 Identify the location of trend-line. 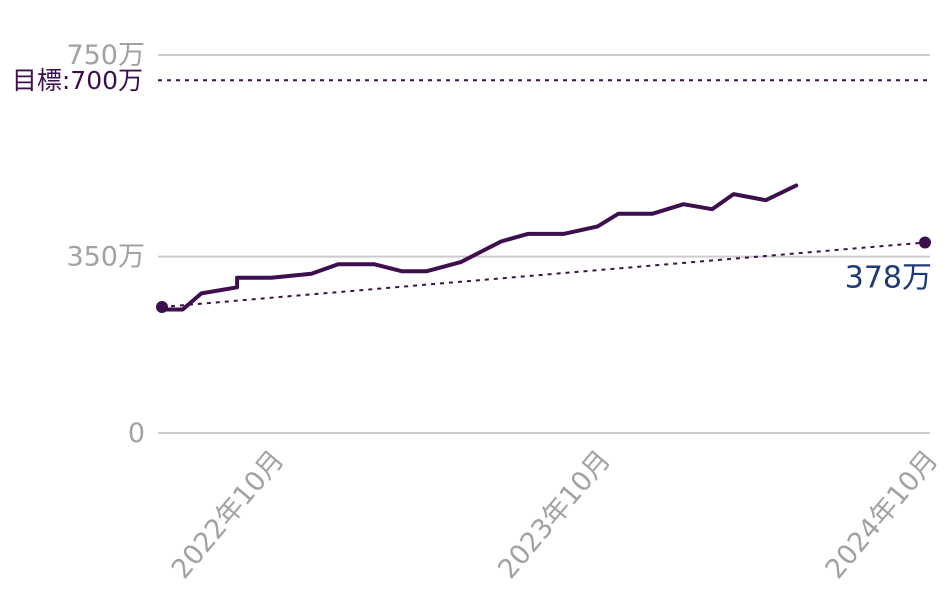
(543, 274).